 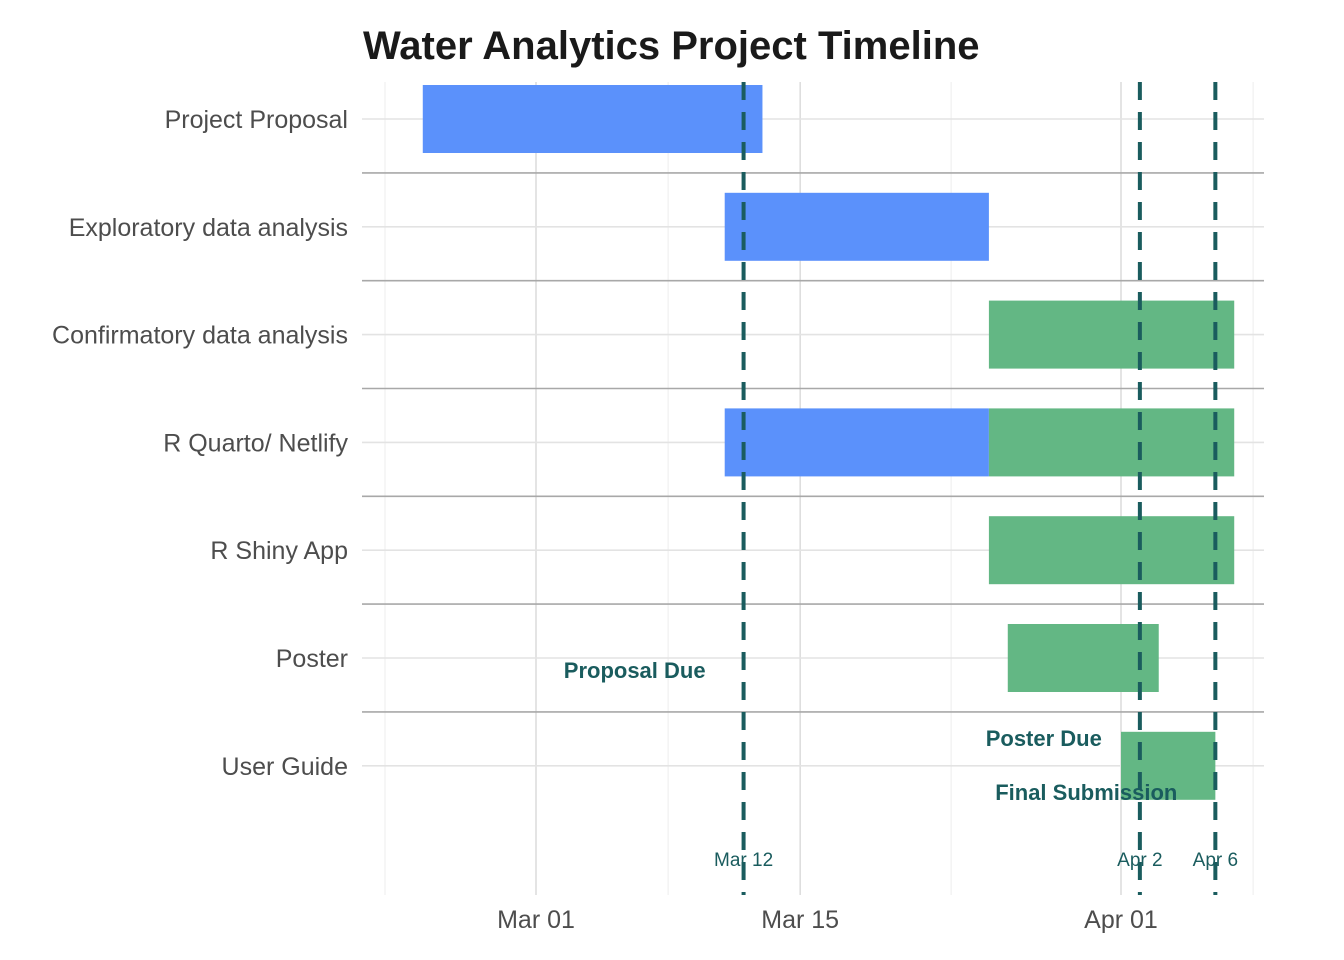 What do you see at coordinates (255, 443) in the screenshot?
I see `task-label: R Quarto/ Netlify` at bounding box center [255, 443].